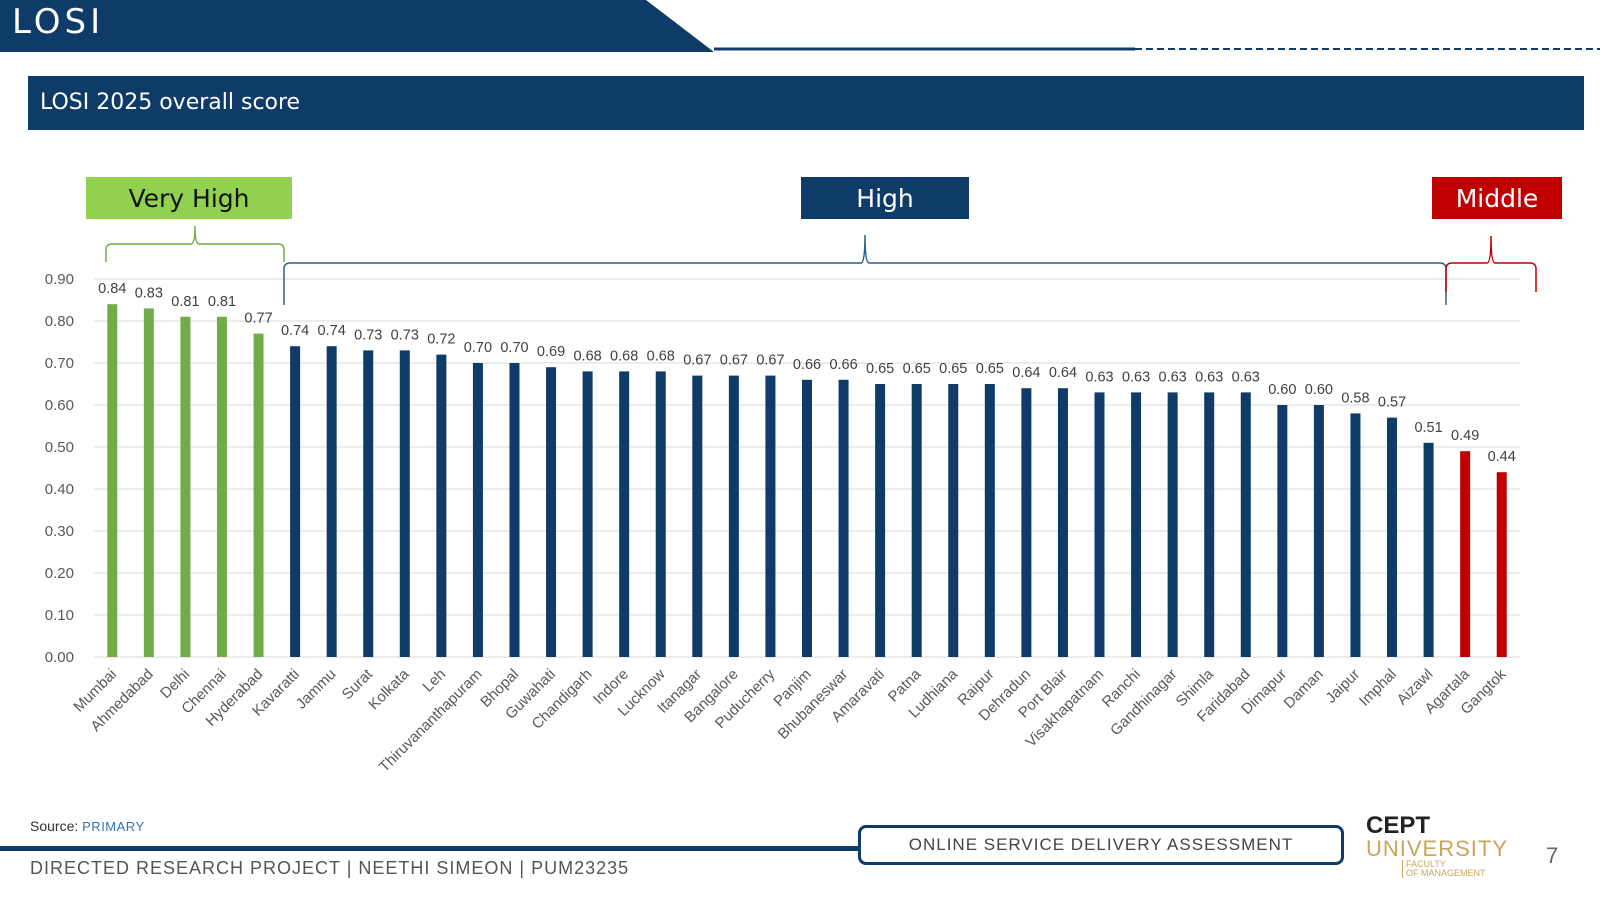  What do you see at coordinates (149, 293) in the screenshot?
I see `data-label: 0.83` at bounding box center [149, 293].